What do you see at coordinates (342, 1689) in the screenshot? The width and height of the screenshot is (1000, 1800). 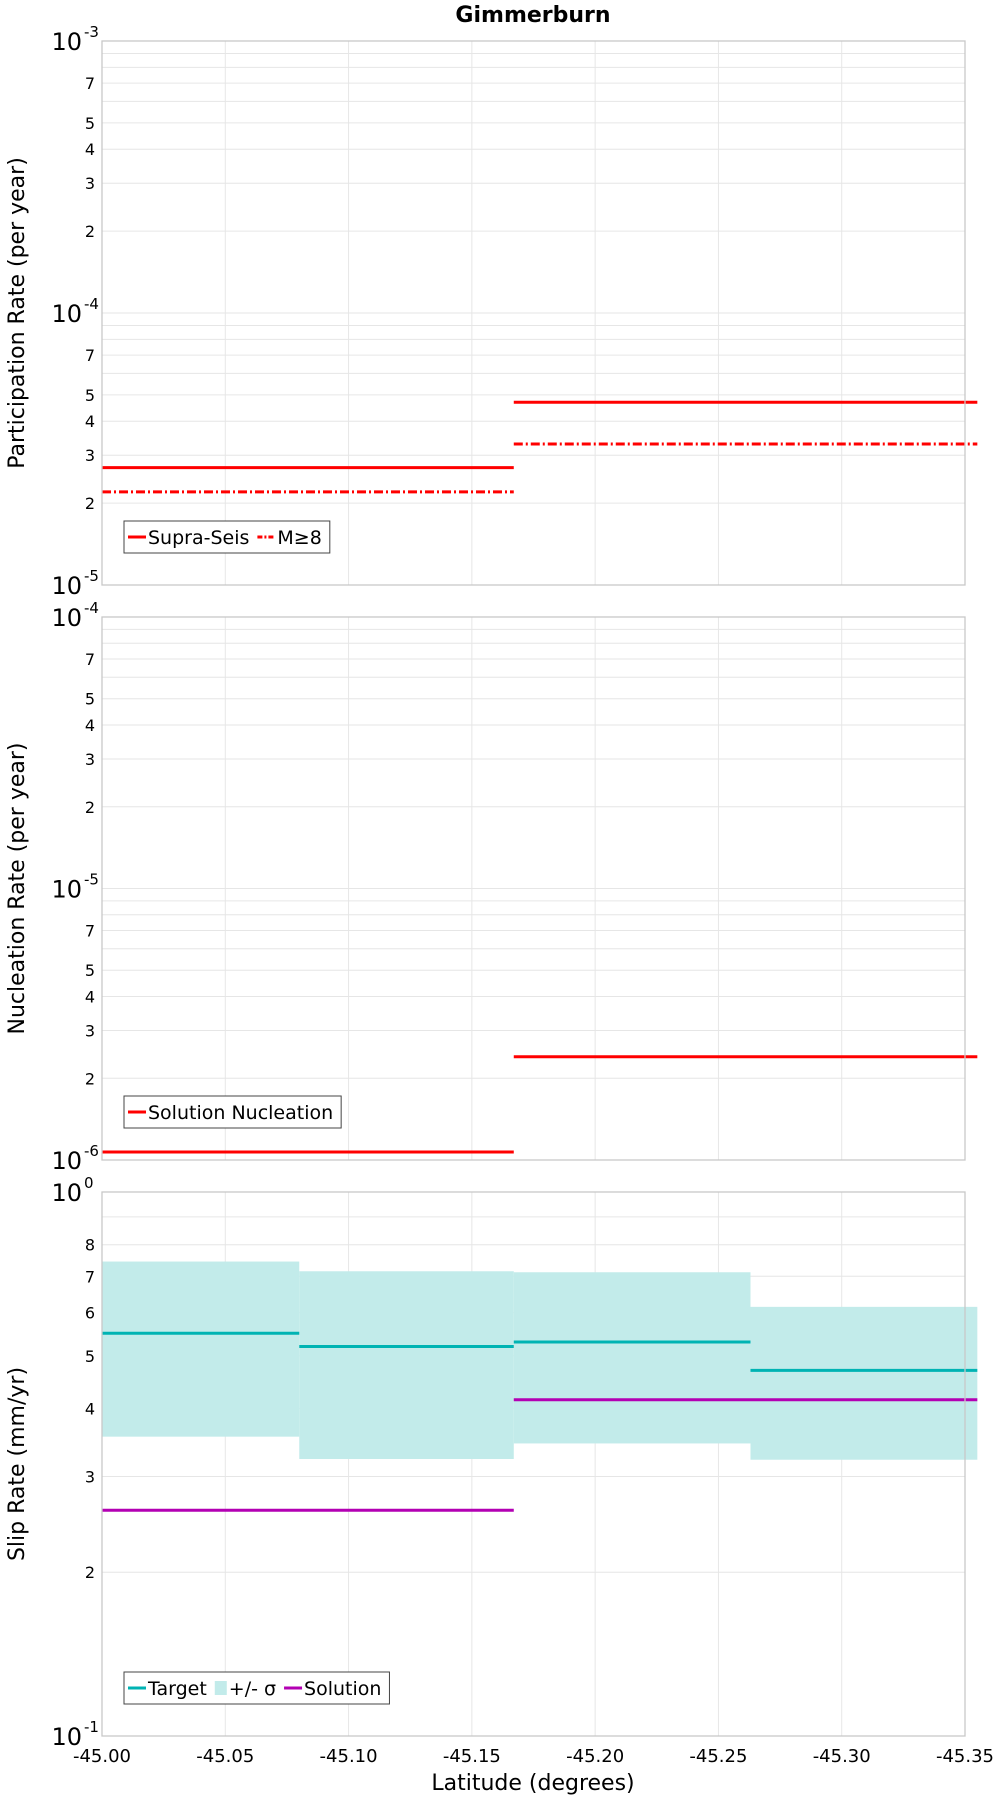 I see `legend-label: Solution` at bounding box center [342, 1689].